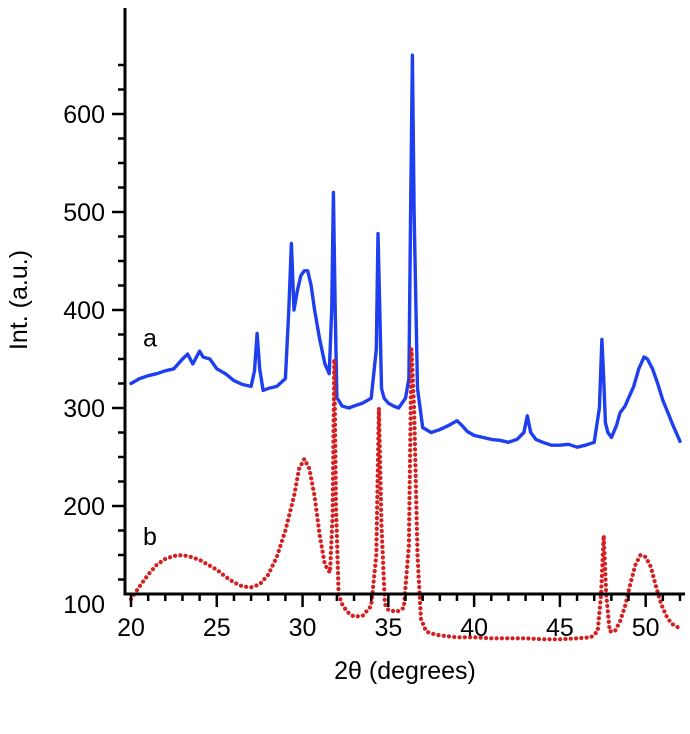 The height and width of the screenshot is (734, 690). Describe the element at coordinates (131, 628) in the screenshot. I see `x-tick-label: 20` at that location.